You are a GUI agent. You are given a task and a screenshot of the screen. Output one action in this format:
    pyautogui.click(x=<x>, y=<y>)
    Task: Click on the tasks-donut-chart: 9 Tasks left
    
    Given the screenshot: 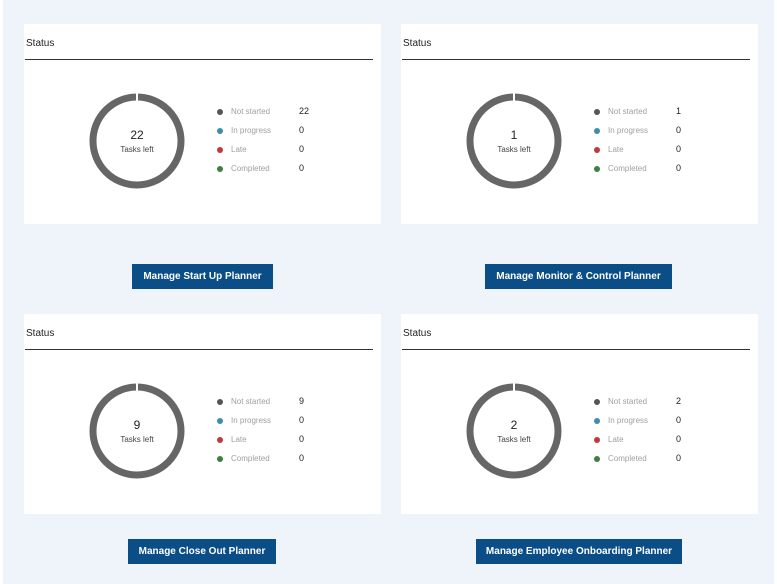 What is the action you would take?
    pyautogui.click(x=137, y=431)
    